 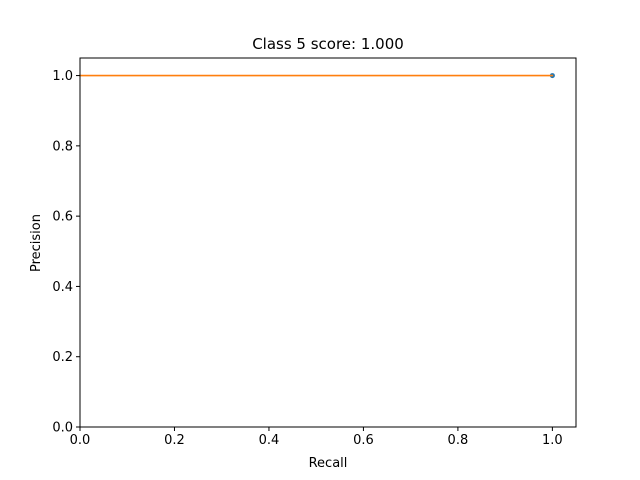 What do you see at coordinates (174, 440) in the screenshot?
I see `x-tick-label: 0.2` at bounding box center [174, 440].